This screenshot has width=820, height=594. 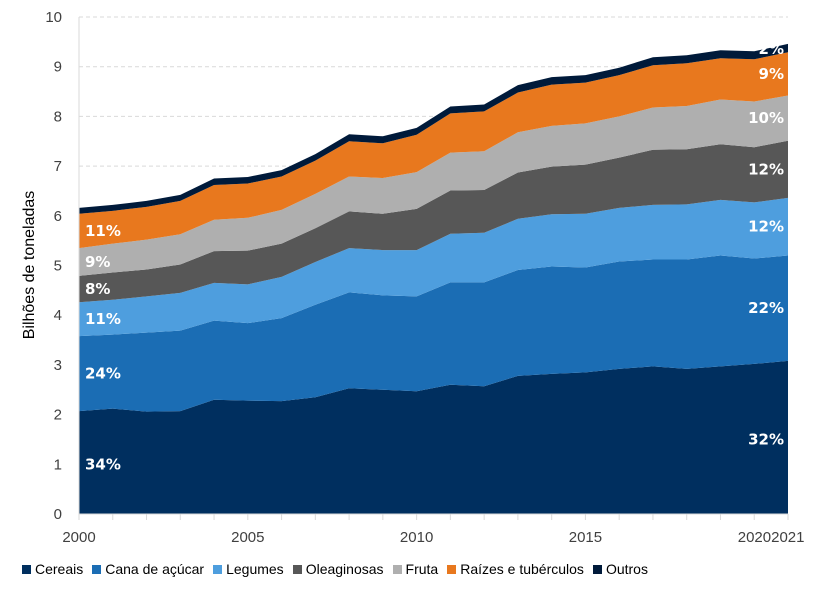 What do you see at coordinates (771, 537) in the screenshot?
I see `x-tick-label: 20202021` at bounding box center [771, 537].